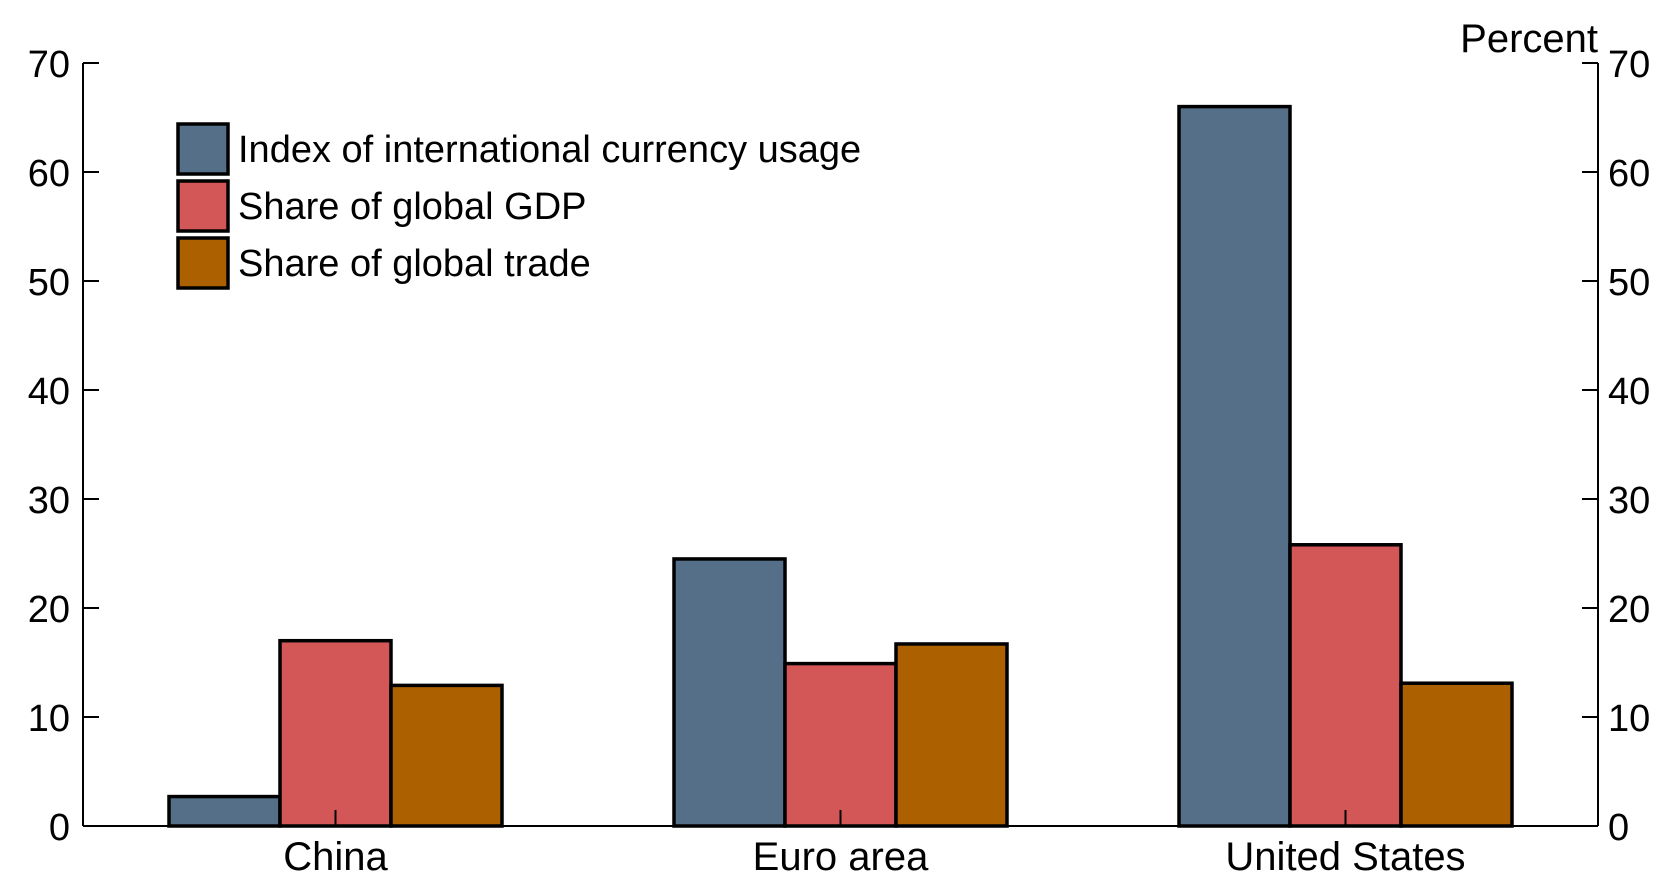 This screenshot has height=887, width=1674. What do you see at coordinates (49, 283) in the screenshot?
I see `left-y-tick-label: 50` at bounding box center [49, 283].